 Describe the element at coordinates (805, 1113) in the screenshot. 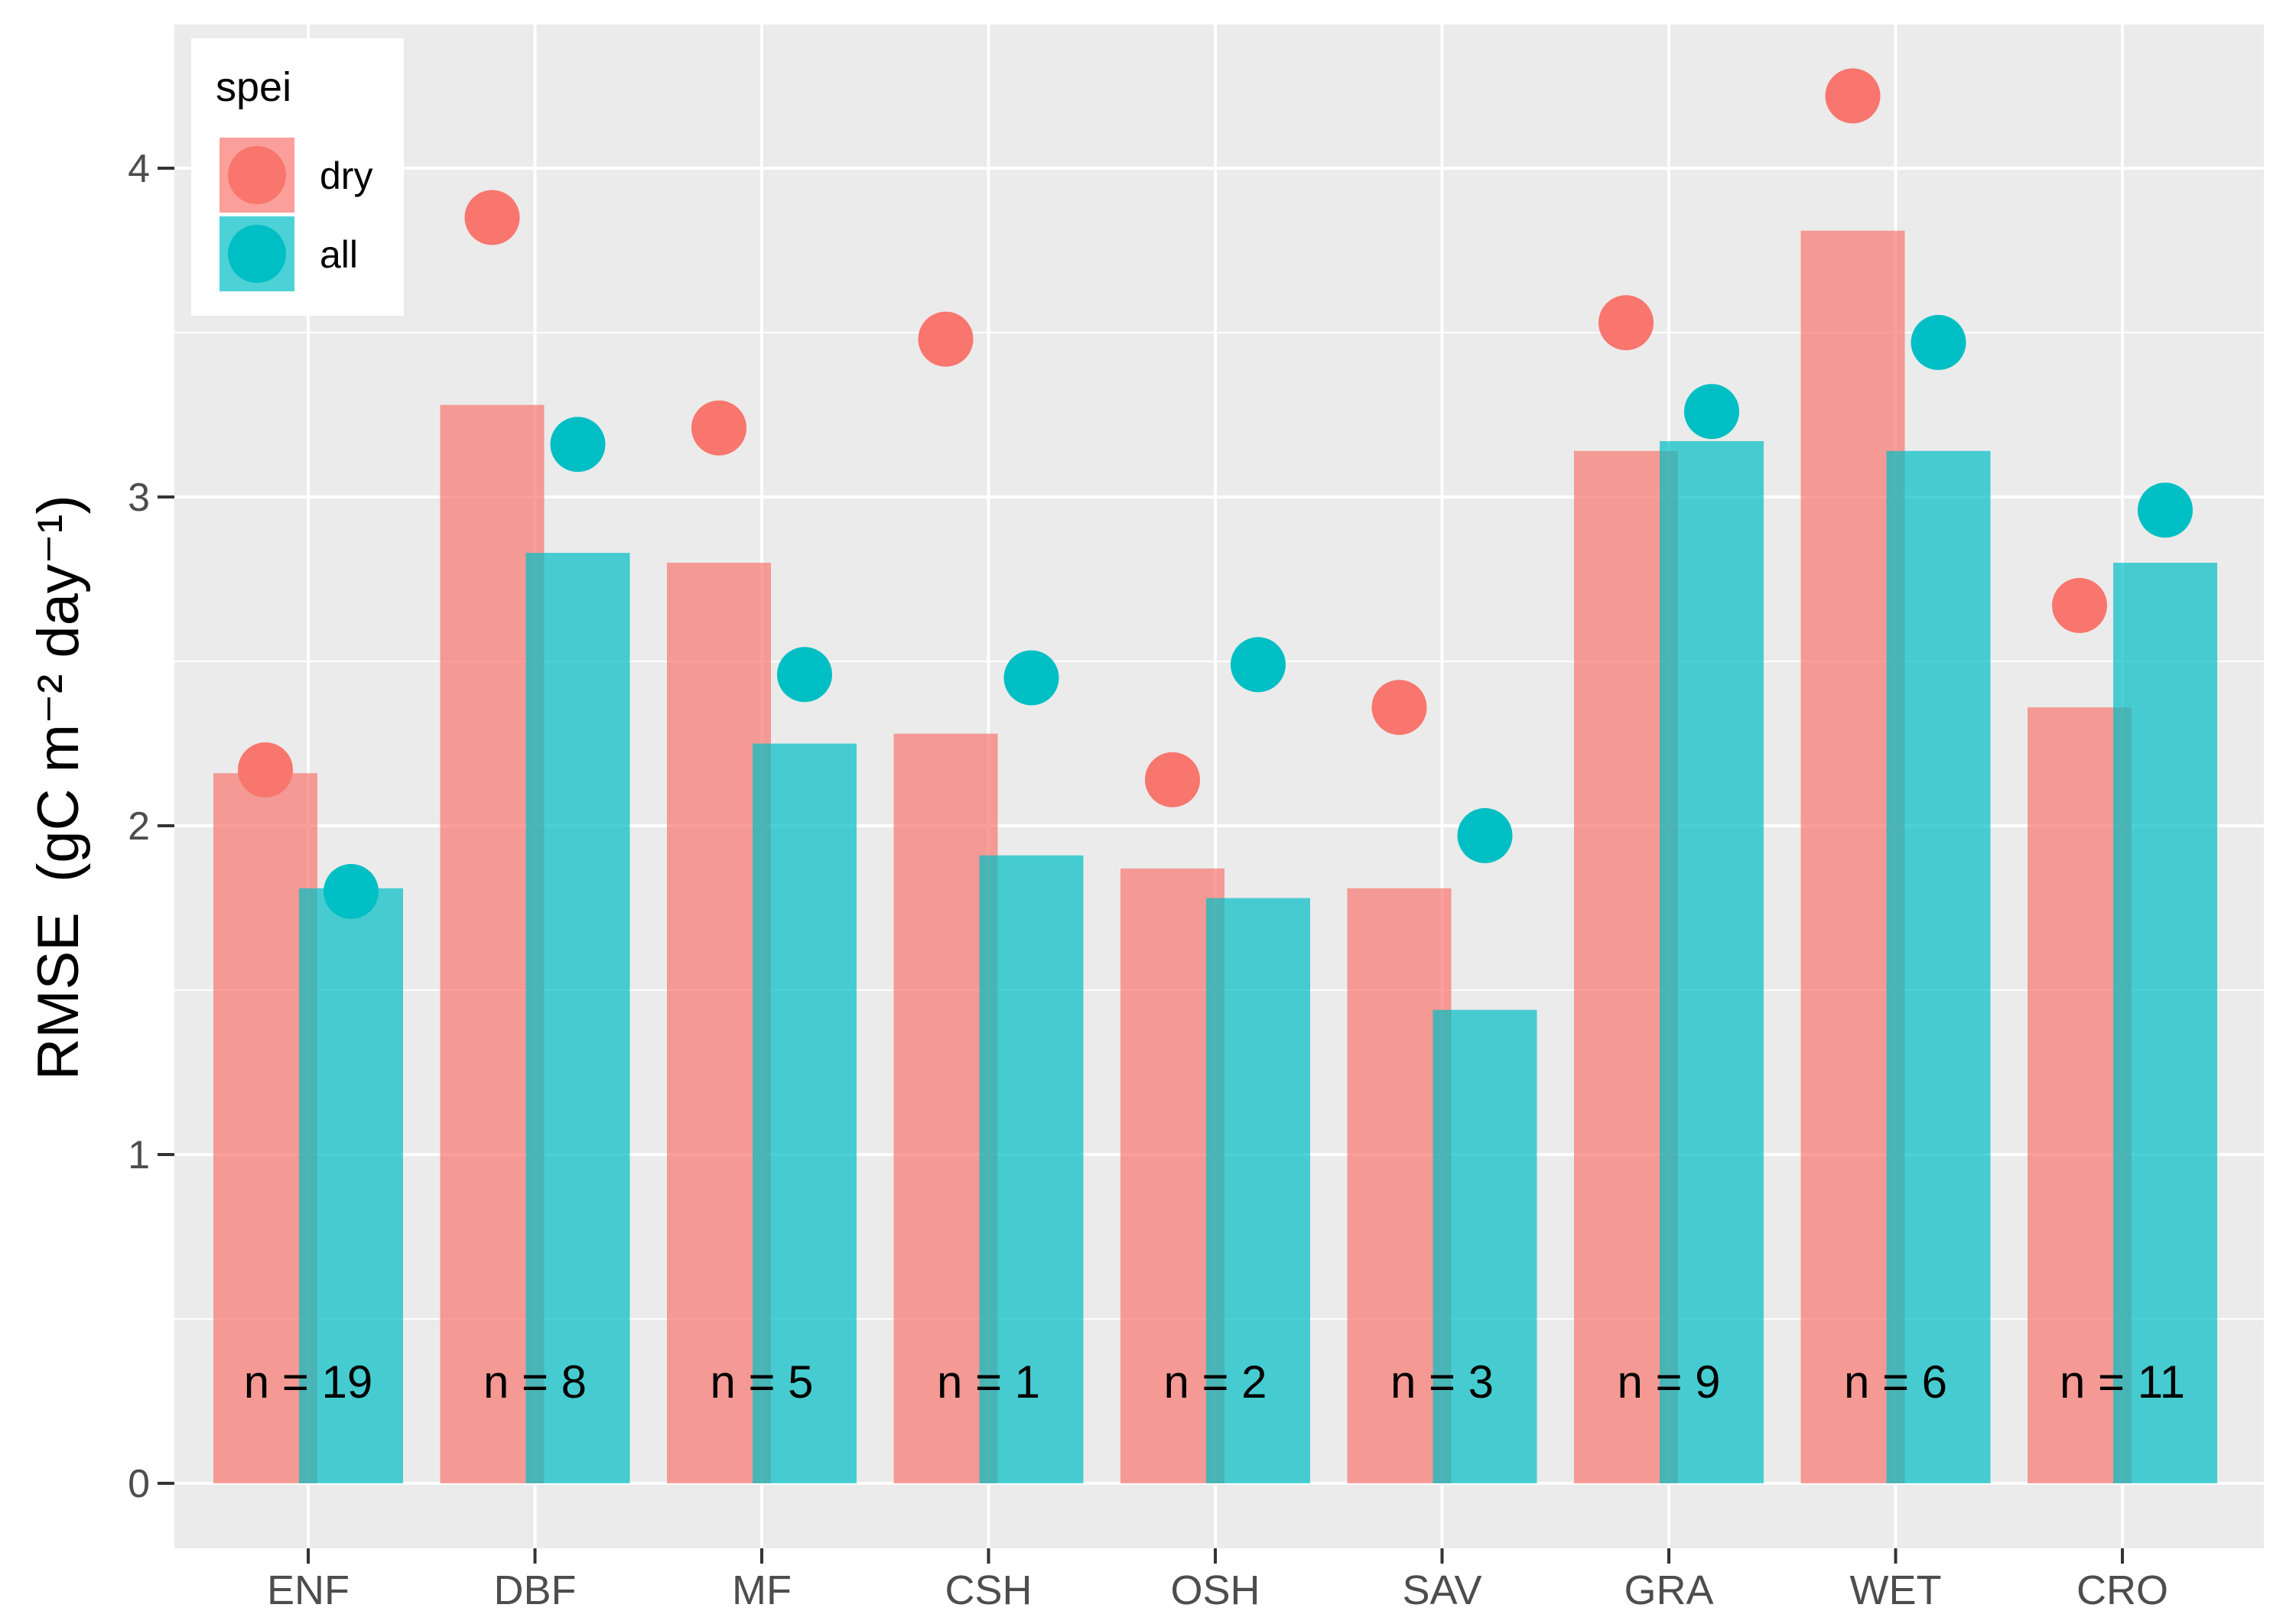

I see `bar-all-mf` at that location.